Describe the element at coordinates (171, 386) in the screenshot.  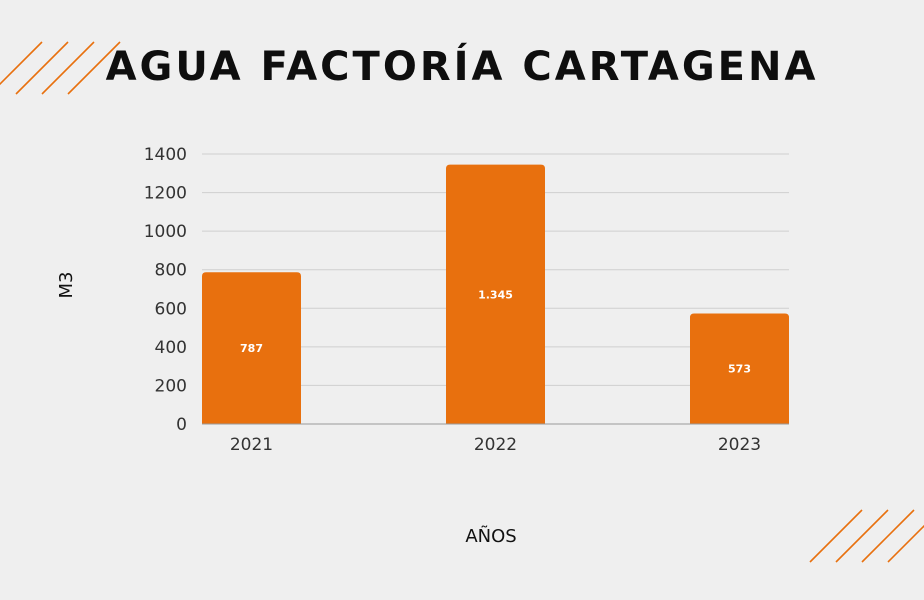
I see `y-tick-label: 200` at that location.